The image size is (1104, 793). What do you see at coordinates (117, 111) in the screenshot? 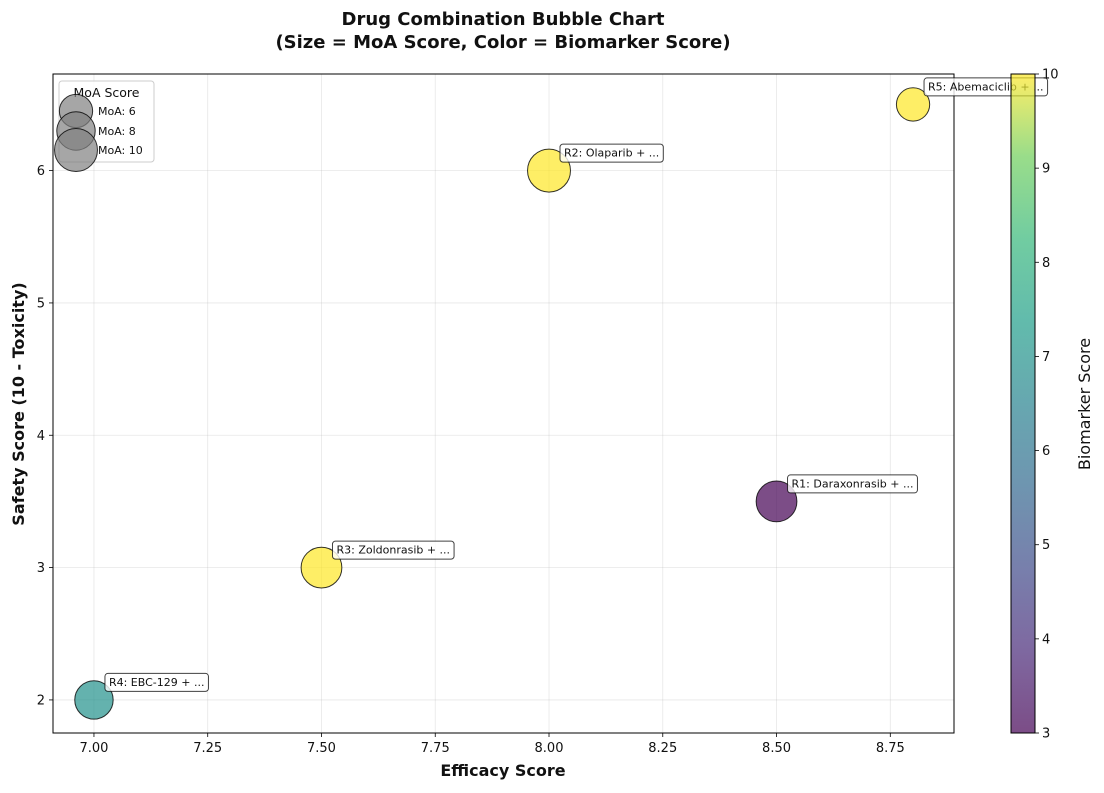
I see `legend-entry-label: MoA: 6` at bounding box center [117, 111].